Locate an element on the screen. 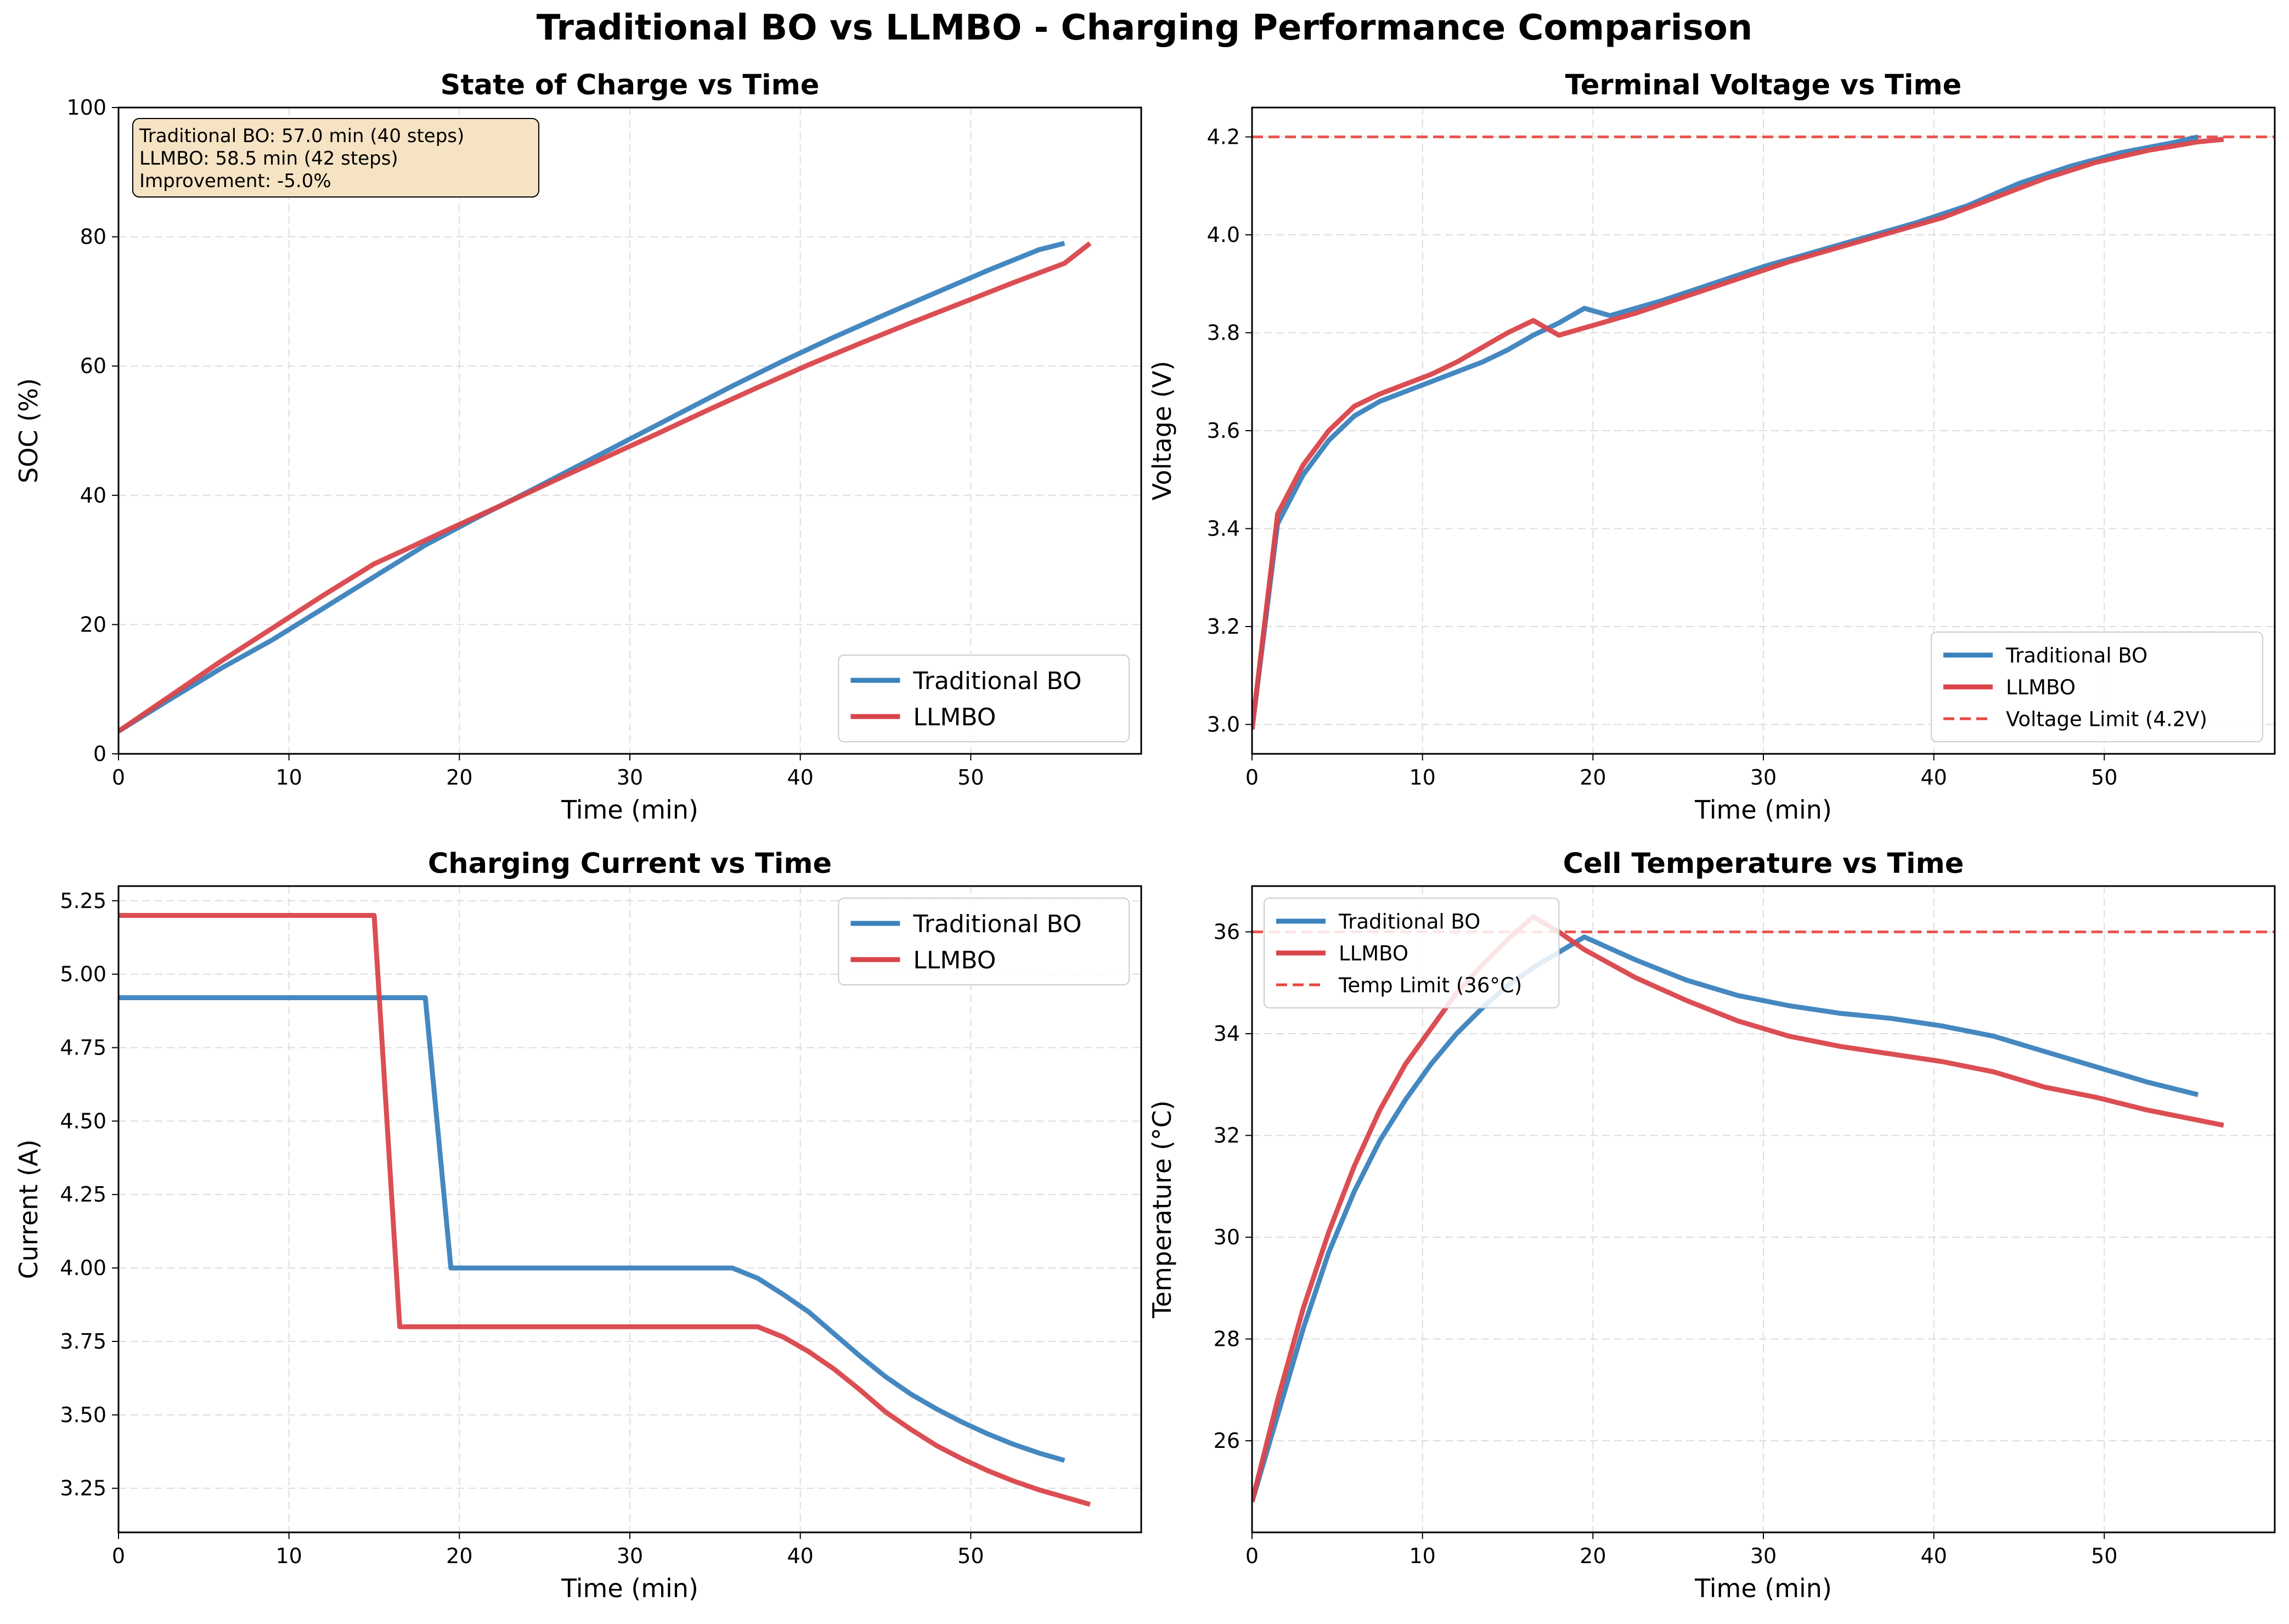 The width and height of the screenshot is (2289, 1624). current-traditional-bo-line is located at coordinates (592, 1229).